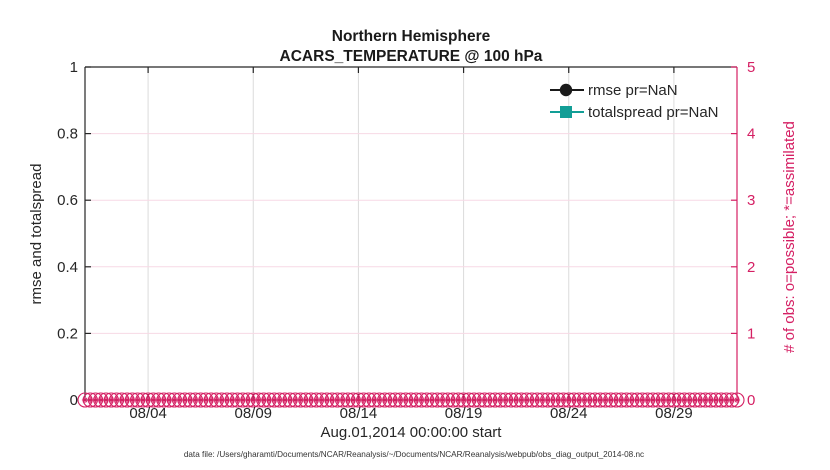 The height and width of the screenshot is (470, 830). Describe the element at coordinates (359, 413) in the screenshot. I see `x-tick-label: 08/14` at that location.